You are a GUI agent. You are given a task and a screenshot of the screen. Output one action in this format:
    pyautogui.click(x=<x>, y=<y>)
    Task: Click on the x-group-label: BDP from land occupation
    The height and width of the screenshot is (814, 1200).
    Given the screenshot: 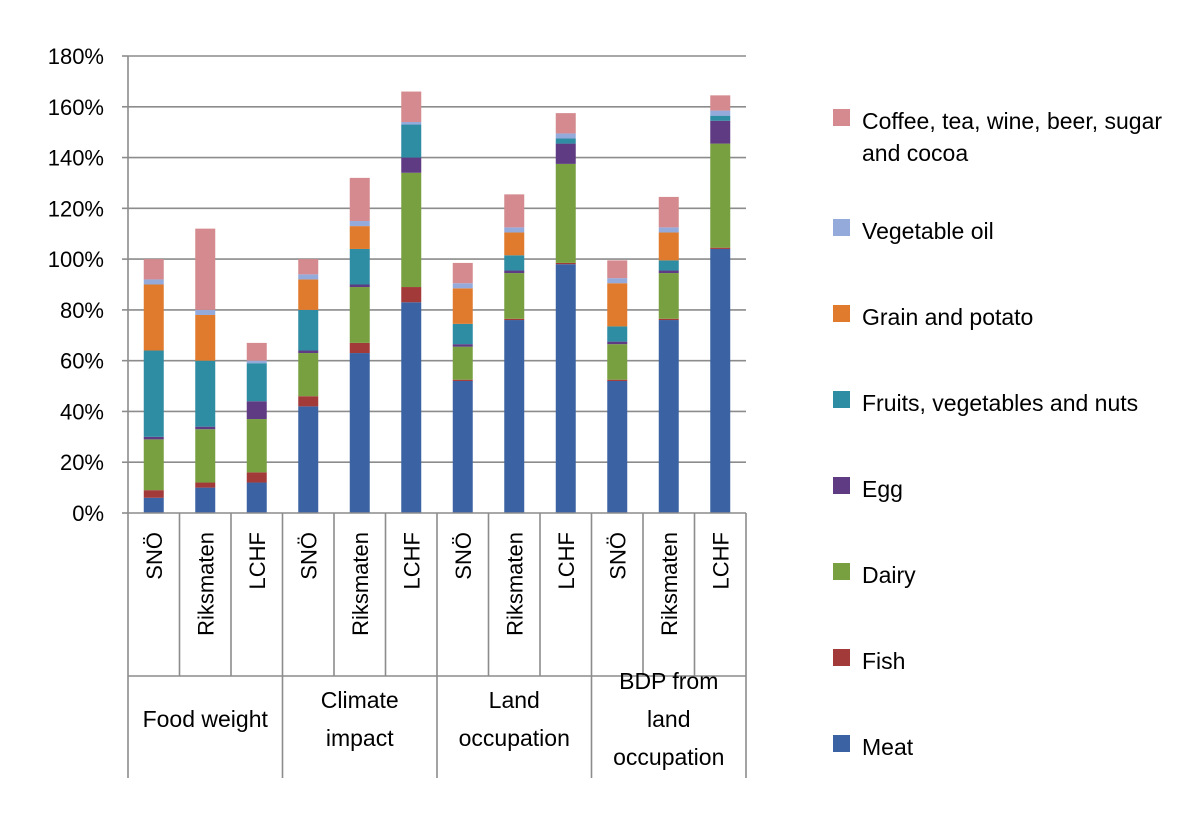 What is the action you would take?
    pyautogui.click(x=668, y=719)
    